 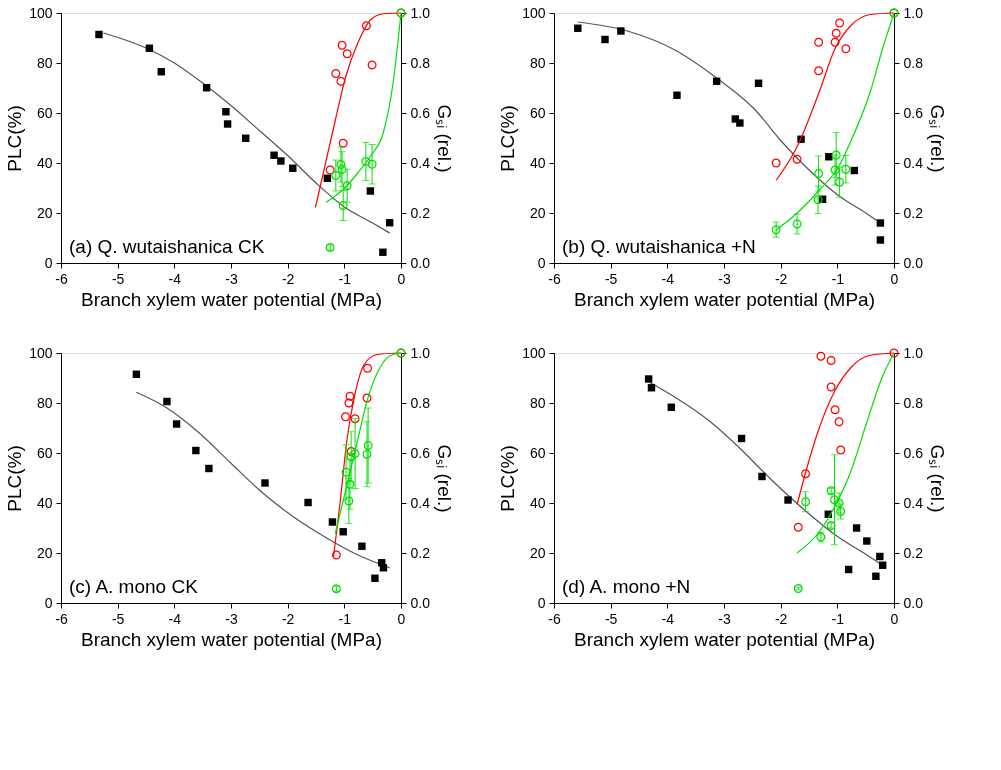 I want to click on annotation: (b) Q. wutaishanica +N, so click(x=659, y=246).